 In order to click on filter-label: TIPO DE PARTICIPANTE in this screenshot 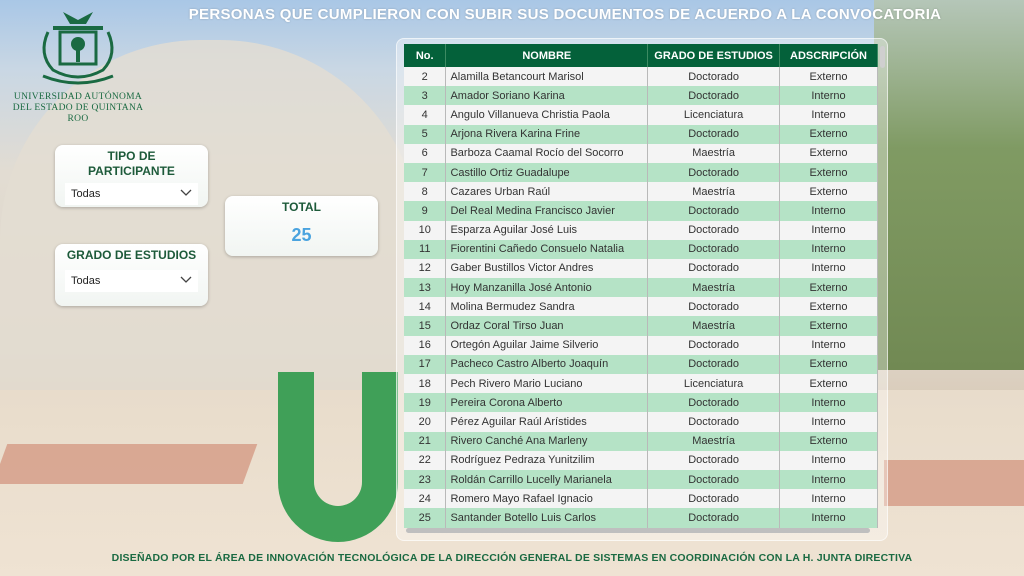, I will do `click(131, 163)`.